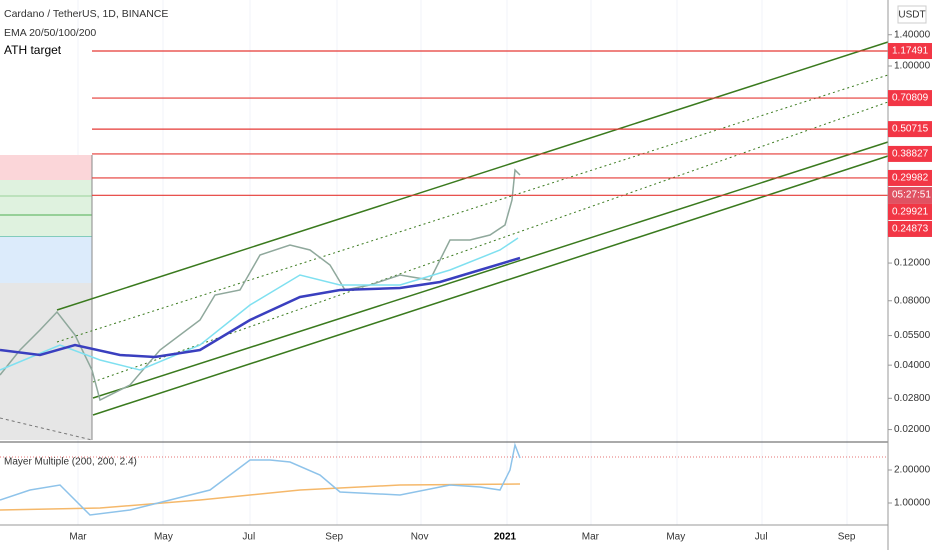  Describe the element at coordinates (46, 298) in the screenshot. I see `position-box` at that location.